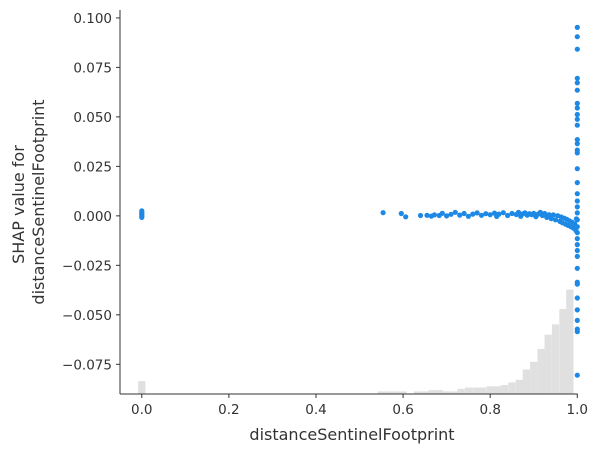  I want to click on x-tick-label: 0.4, so click(315, 410).